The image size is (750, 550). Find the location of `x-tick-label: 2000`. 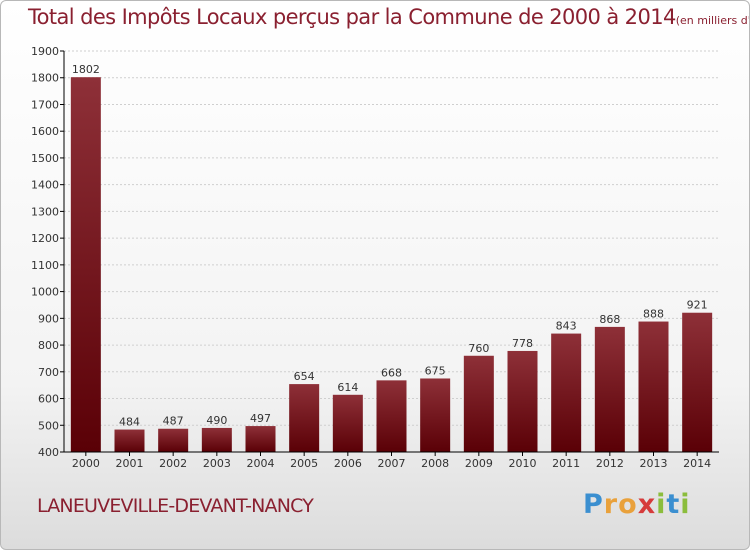

x-tick-label: 2000 is located at coordinates (86, 463).